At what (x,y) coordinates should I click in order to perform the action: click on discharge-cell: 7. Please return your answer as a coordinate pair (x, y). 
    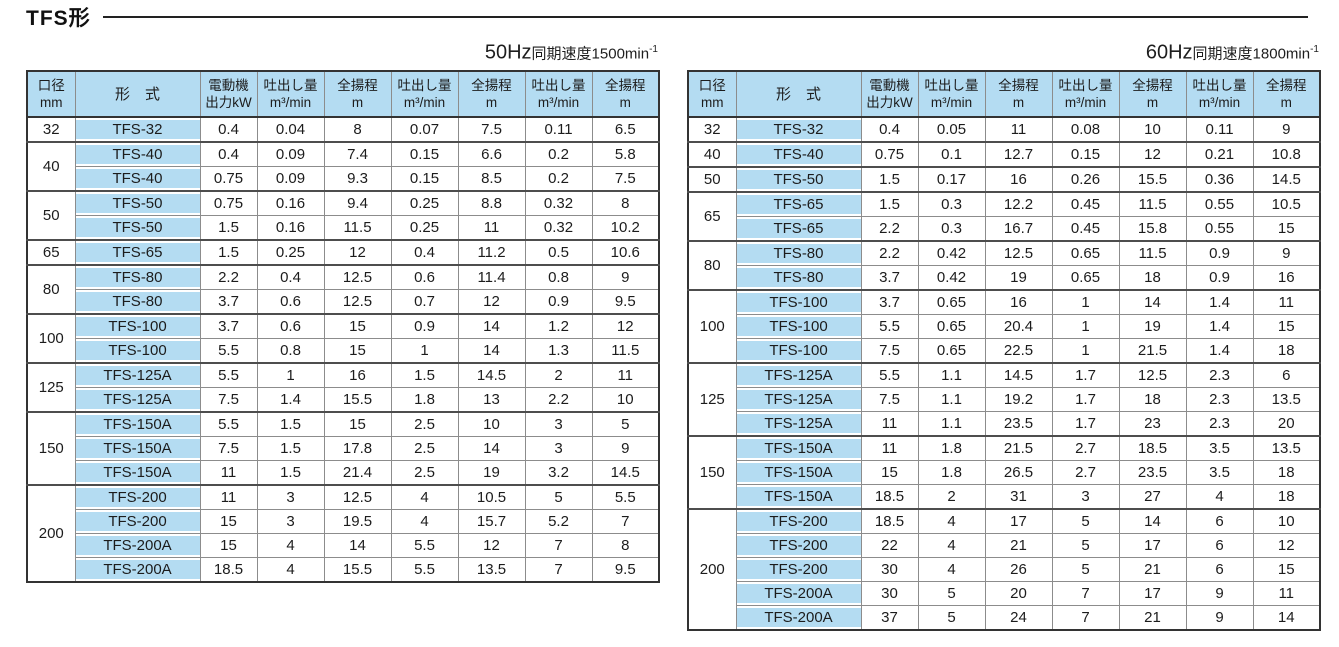
    Looking at the image, I should click on (558, 570).